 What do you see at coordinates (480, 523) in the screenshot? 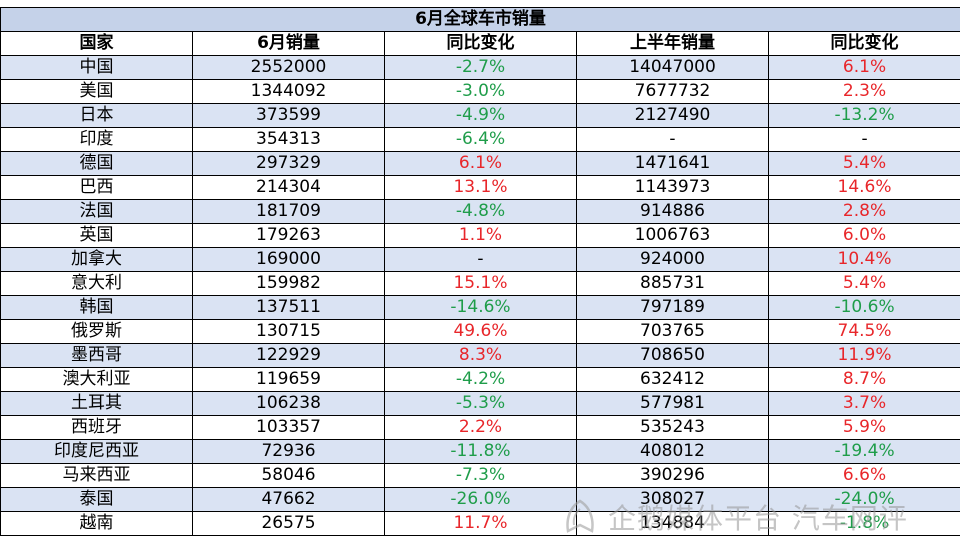
I see `cell-june-yoy: 11.7%` at bounding box center [480, 523].